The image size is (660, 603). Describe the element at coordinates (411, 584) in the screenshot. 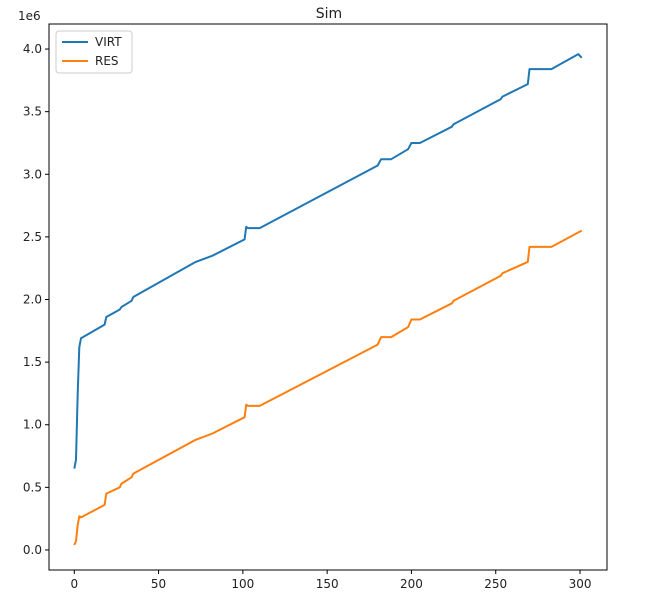

I see `x-tick-label: 200` at that location.